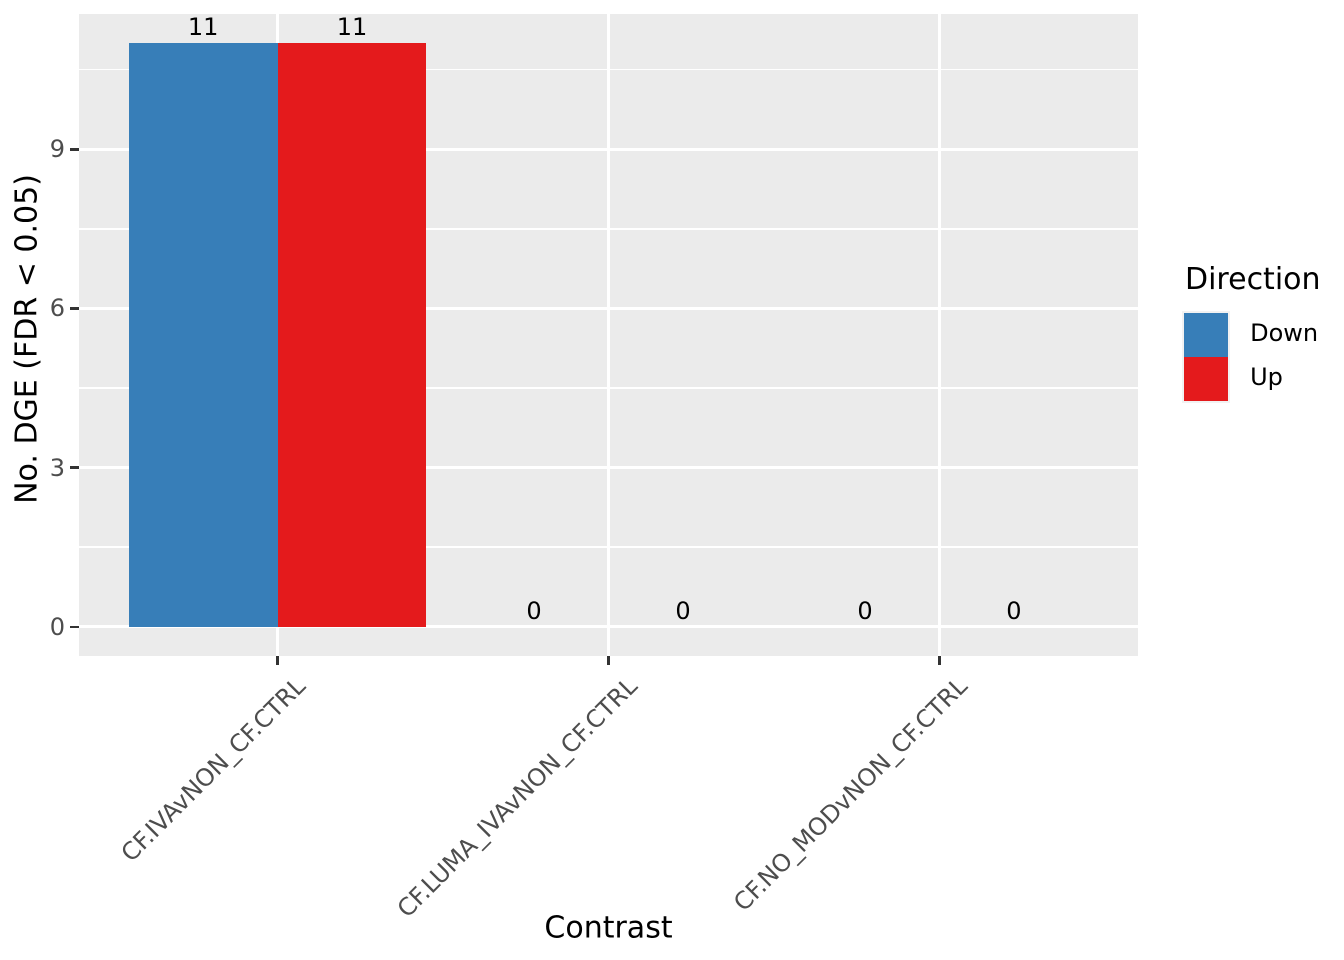 This screenshot has width=1344, height=960. Describe the element at coordinates (1284, 355) in the screenshot. I see `legend-labels: Down Up` at that location.